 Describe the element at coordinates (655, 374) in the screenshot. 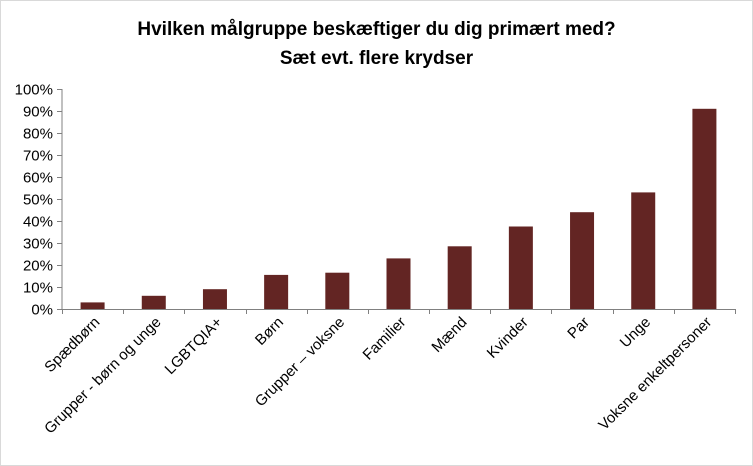

I see `x-tick-label: Voksne enkeltpersoner` at that location.